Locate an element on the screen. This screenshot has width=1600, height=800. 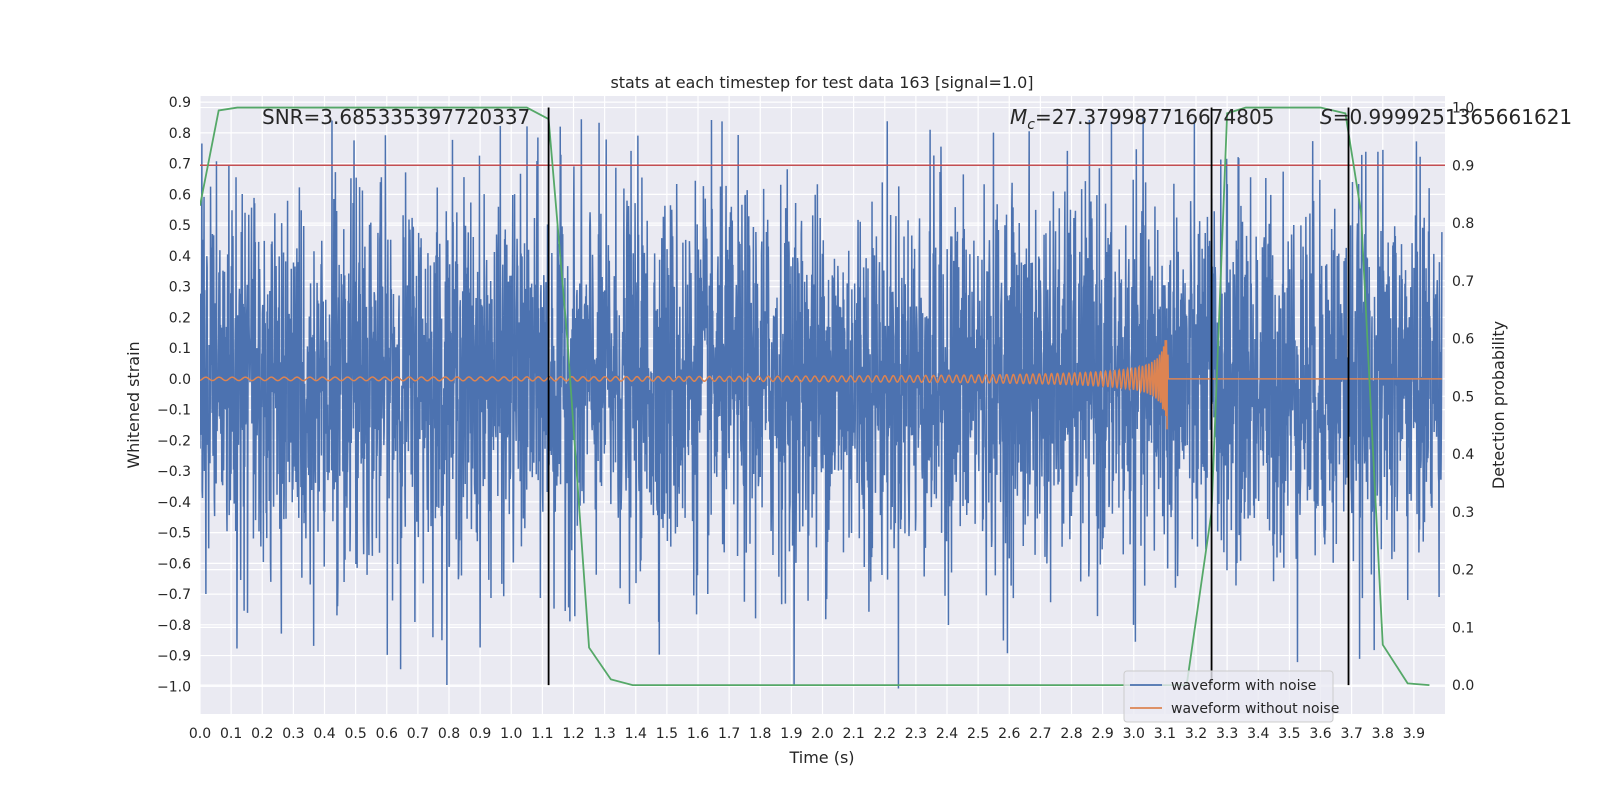
mc-value: =27.379987716674805 is located at coordinates (1154, 117).